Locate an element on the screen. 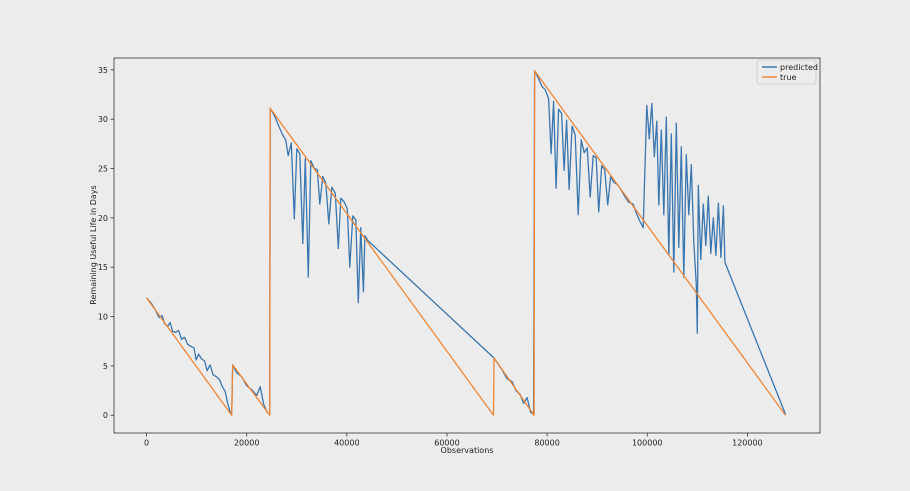 This screenshot has height=491, width=910. y-tick-label: 0 is located at coordinates (105, 415).